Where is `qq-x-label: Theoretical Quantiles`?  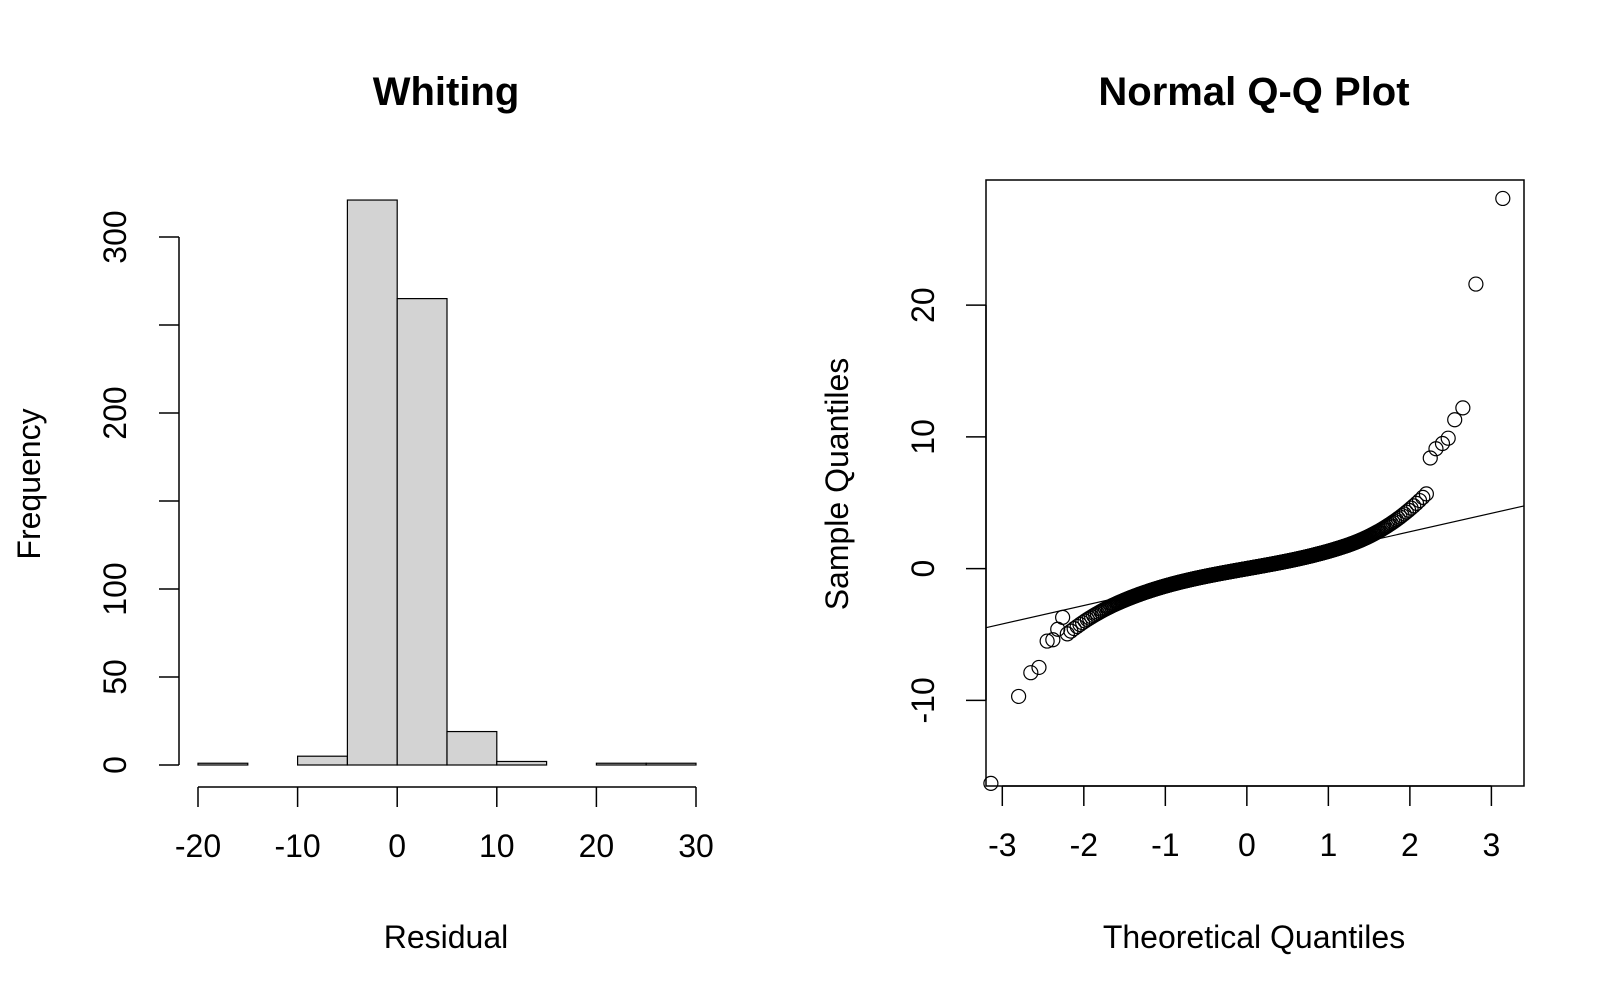 qq-x-label: Theoretical Quantiles is located at coordinates (1254, 937).